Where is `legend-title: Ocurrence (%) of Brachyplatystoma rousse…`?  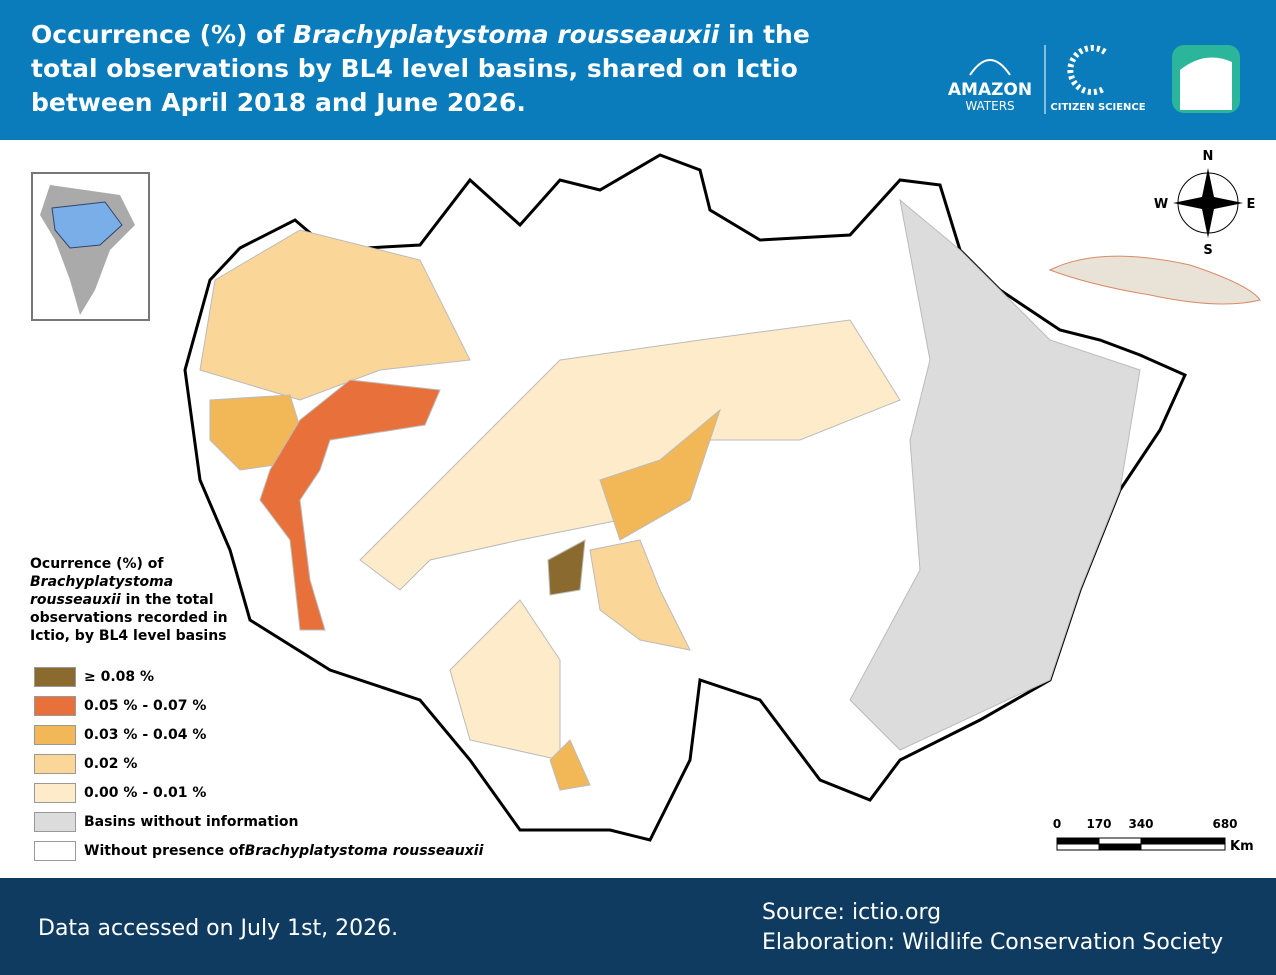 legend-title: Ocurrence (%) of Brachyplatystoma rousse… is located at coordinates (145, 600).